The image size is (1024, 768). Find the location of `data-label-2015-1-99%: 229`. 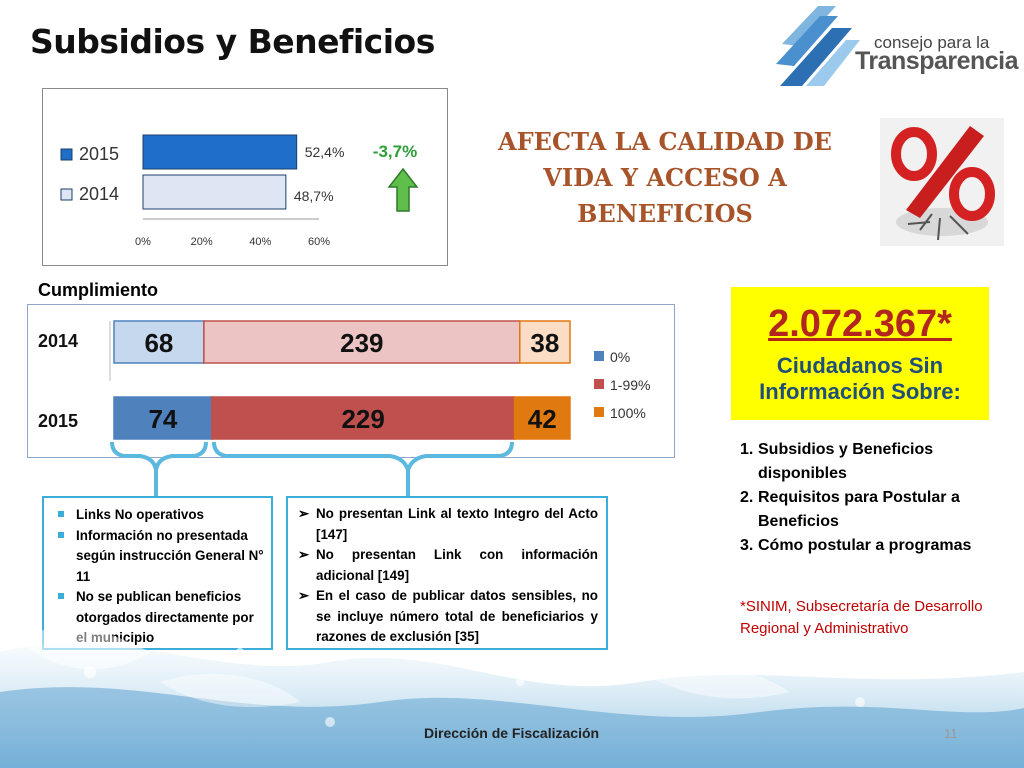

data-label-2015-1-99%: 229 is located at coordinates (362, 419).